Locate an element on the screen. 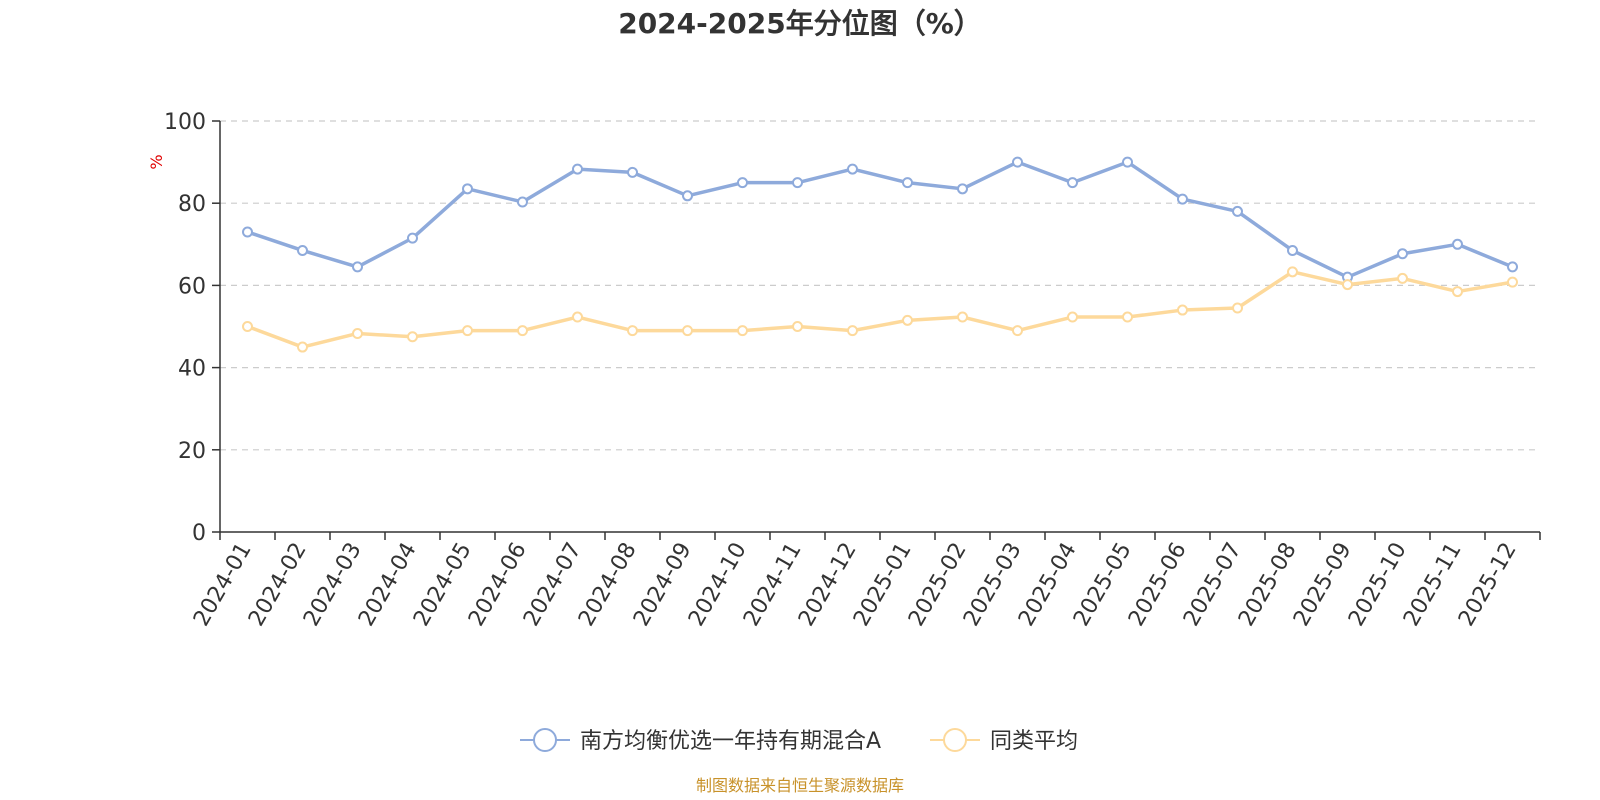  legend-label: 同类平均 is located at coordinates (1034, 741).